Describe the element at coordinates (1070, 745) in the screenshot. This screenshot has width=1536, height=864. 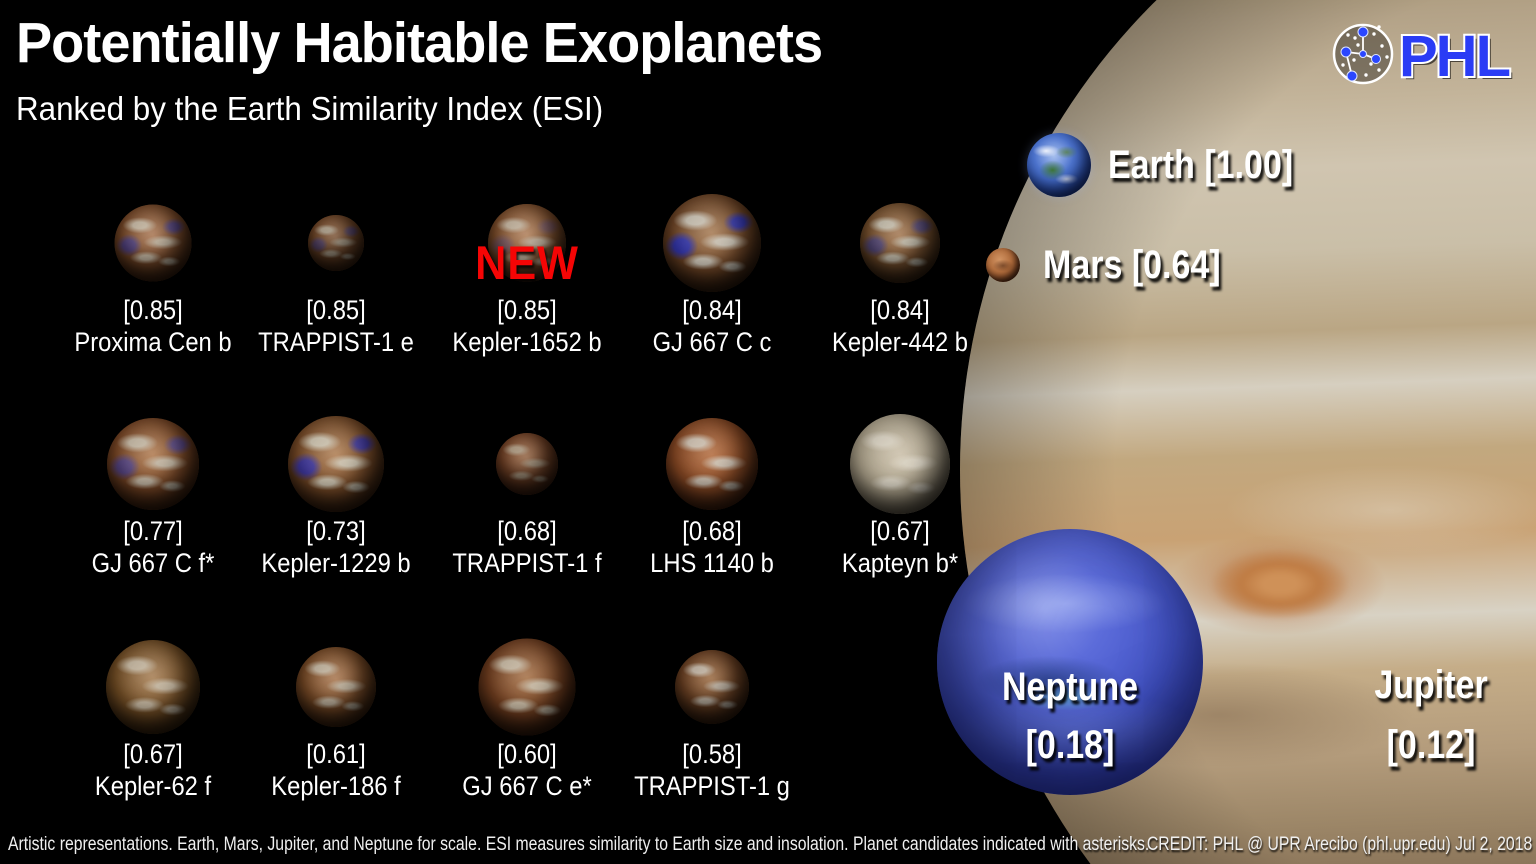
I see `neptune-esi: [0.18]` at that location.